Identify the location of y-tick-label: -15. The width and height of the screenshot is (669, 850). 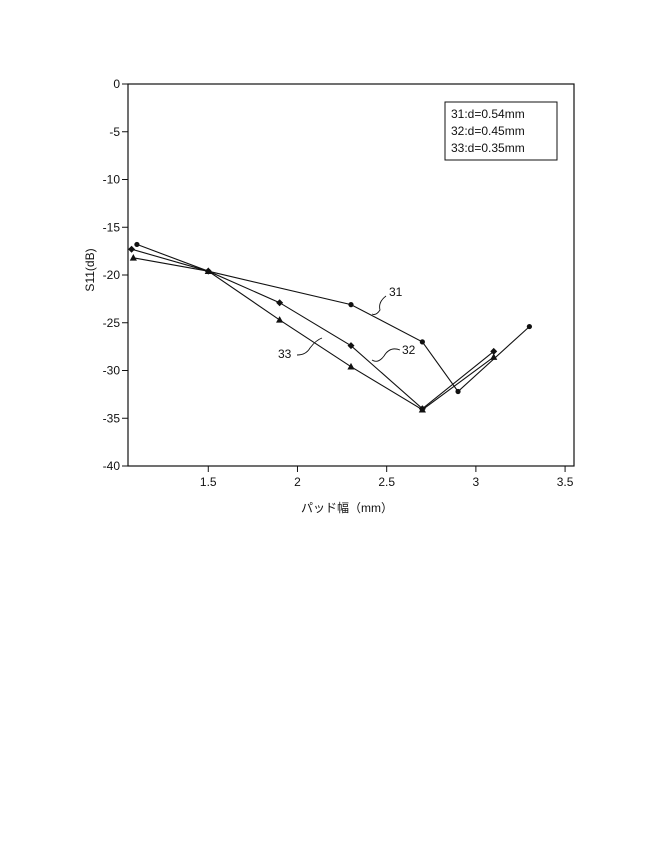
(112, 227).